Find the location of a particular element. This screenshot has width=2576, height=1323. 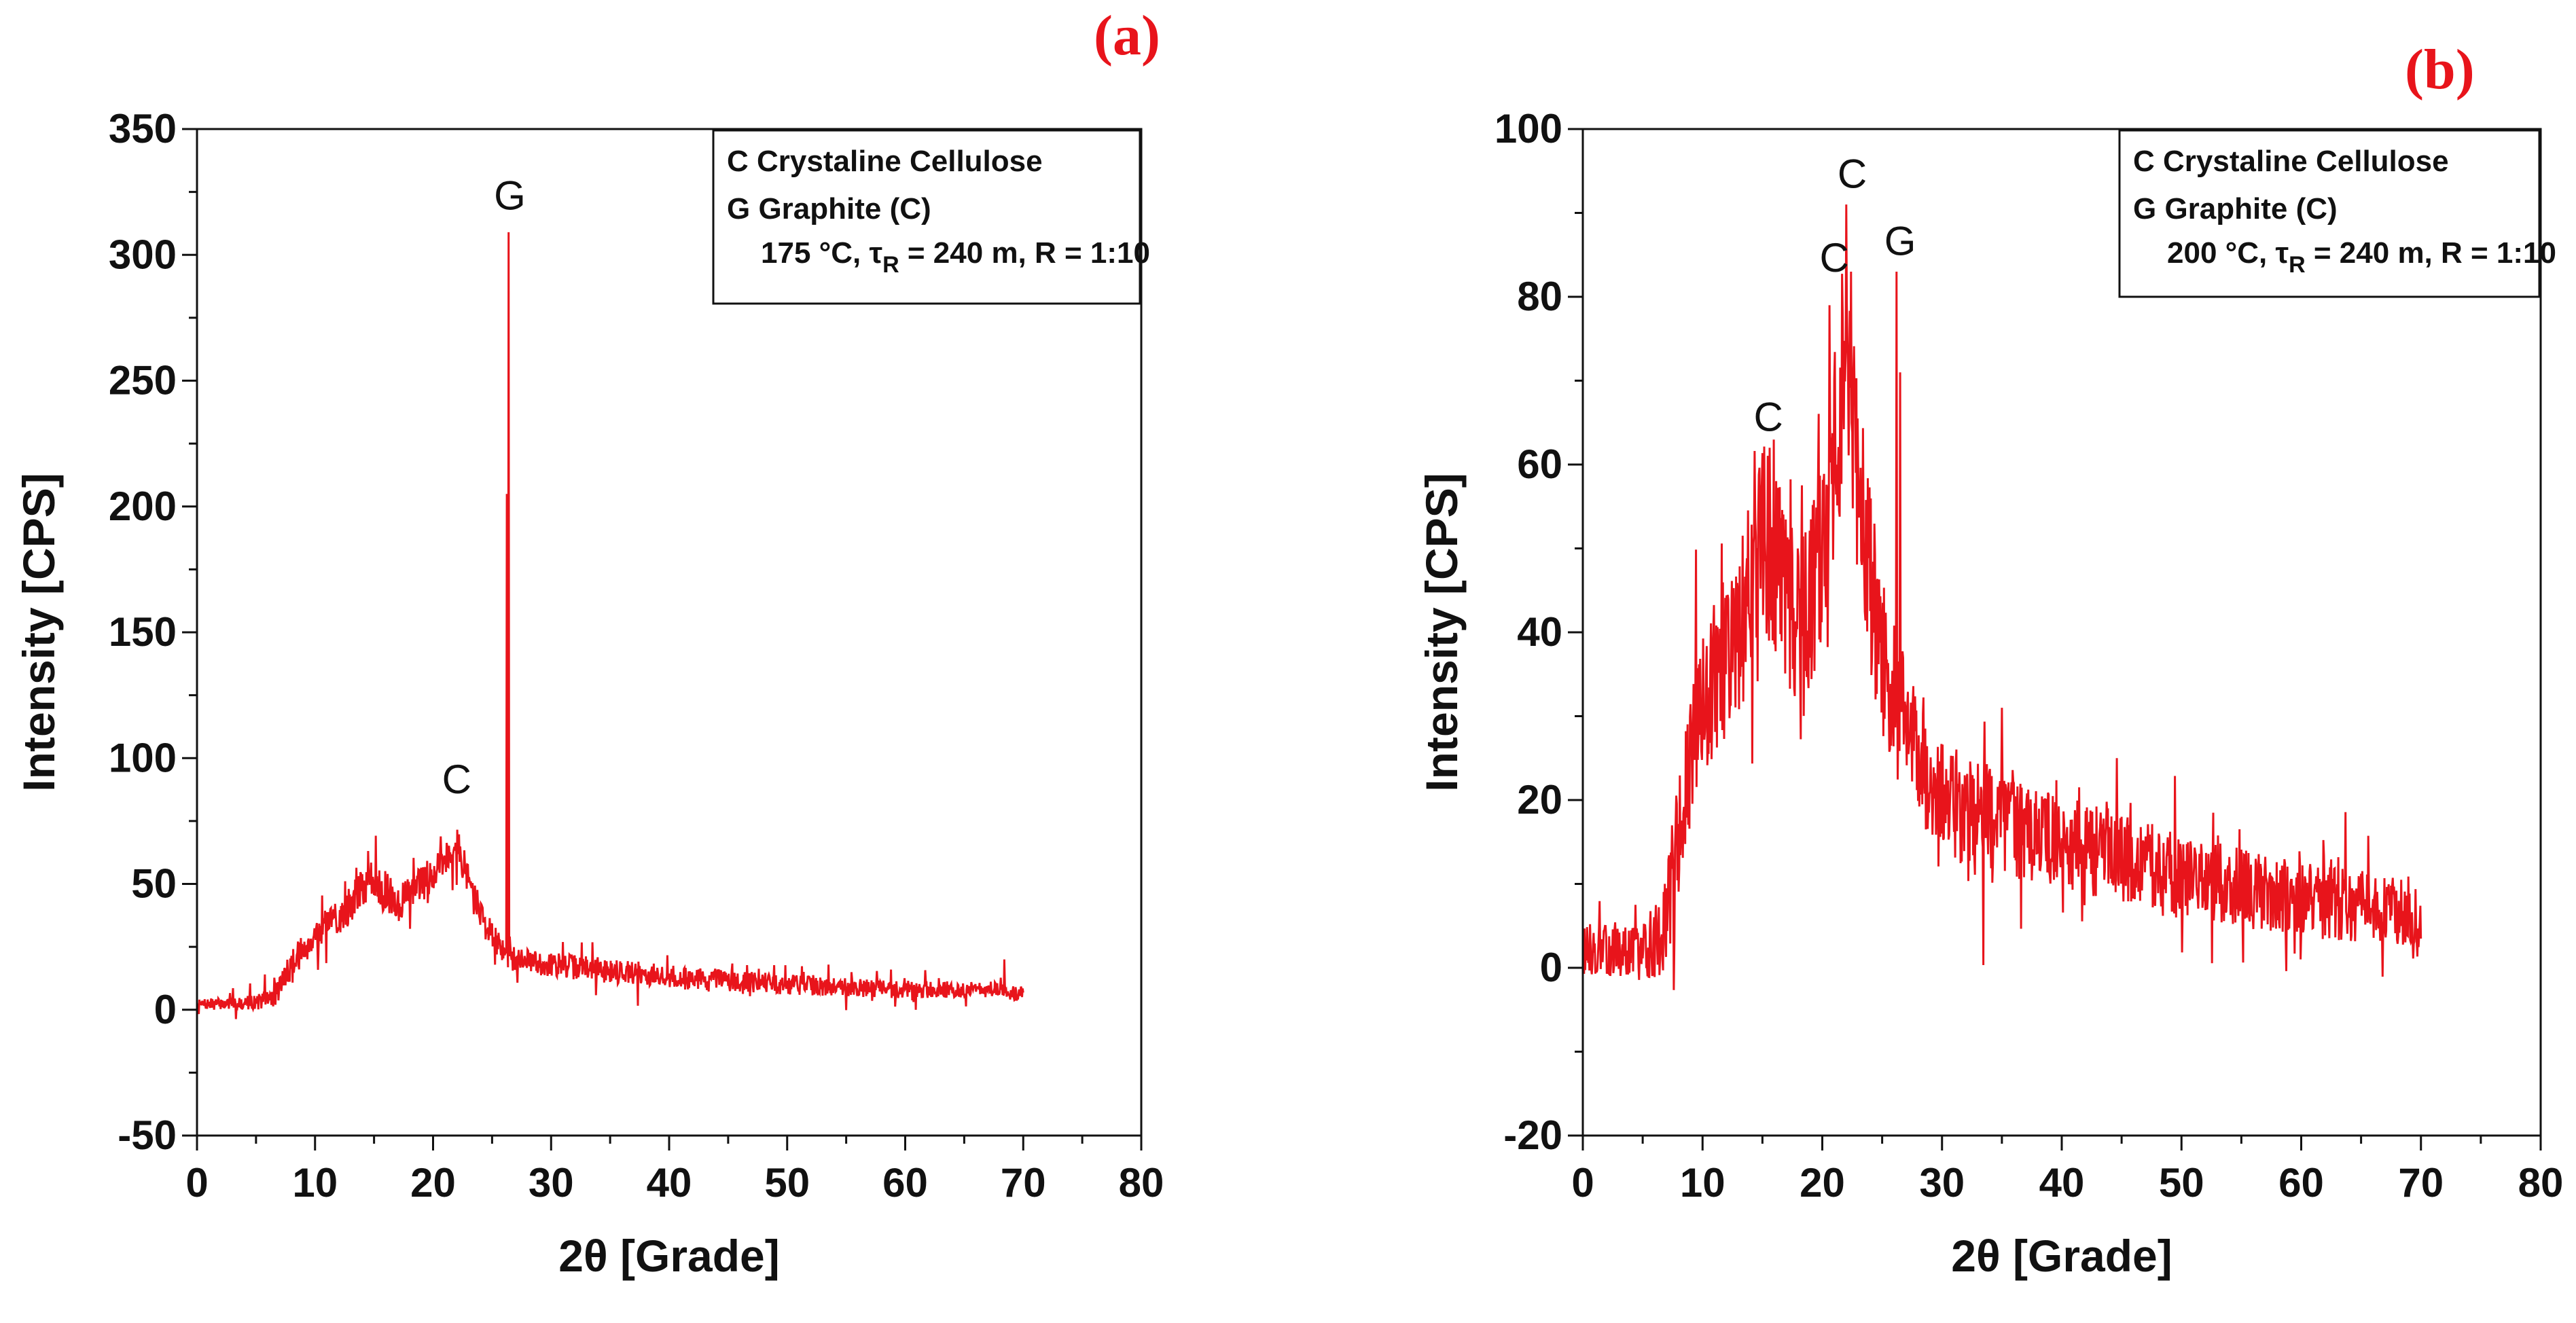

legend-condition: 175 °C, τR = 240 m, R = 1:10 is located at coordinates (955, 257).